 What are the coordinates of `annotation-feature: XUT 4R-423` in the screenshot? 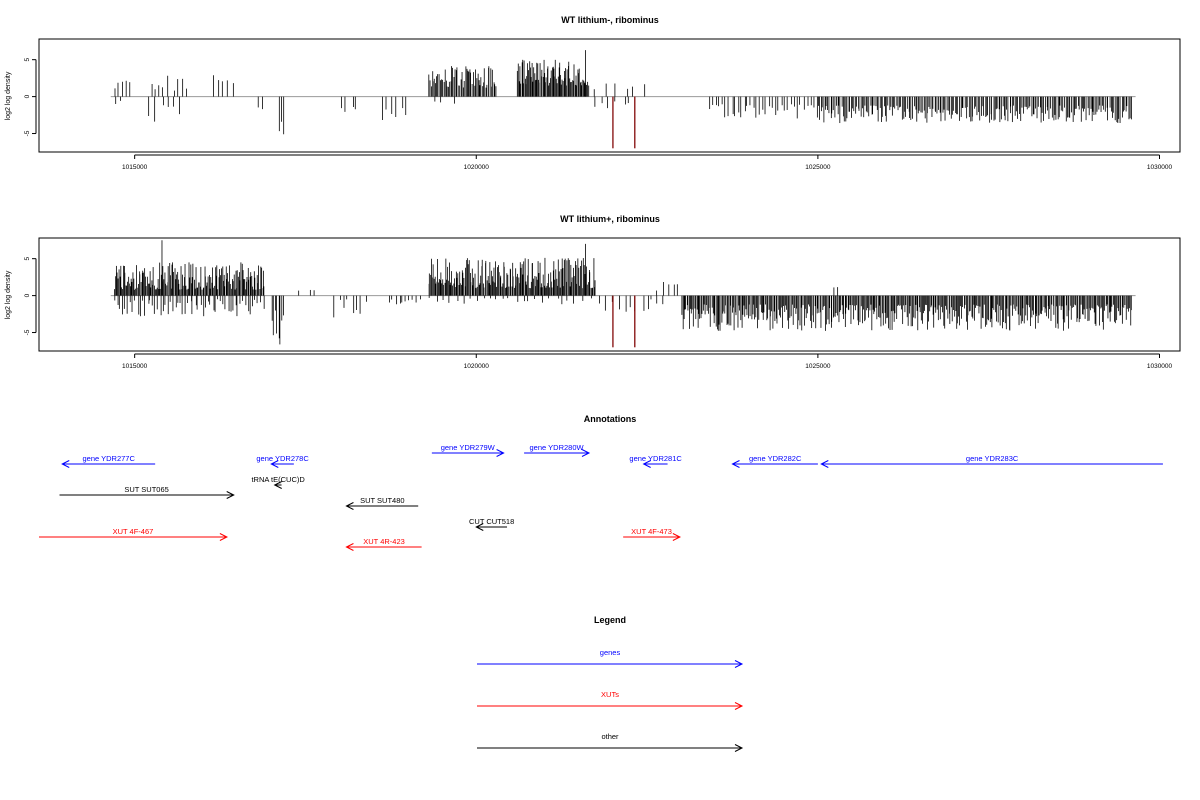 It's located at (383, 544).